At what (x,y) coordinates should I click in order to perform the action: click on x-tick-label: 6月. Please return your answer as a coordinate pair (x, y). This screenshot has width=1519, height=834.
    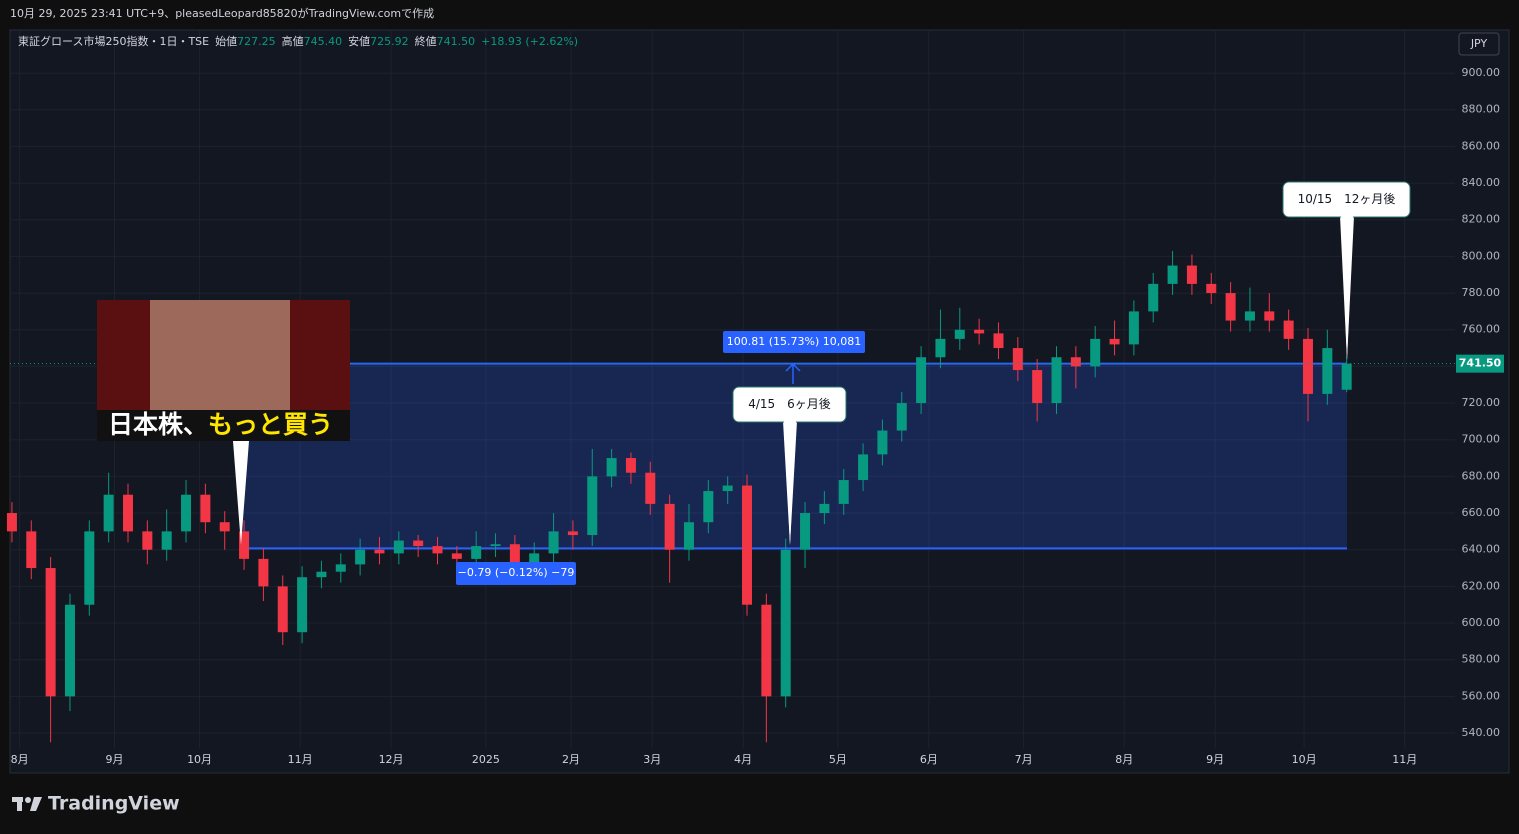
    Looking at the image, I should click on (929, 759).